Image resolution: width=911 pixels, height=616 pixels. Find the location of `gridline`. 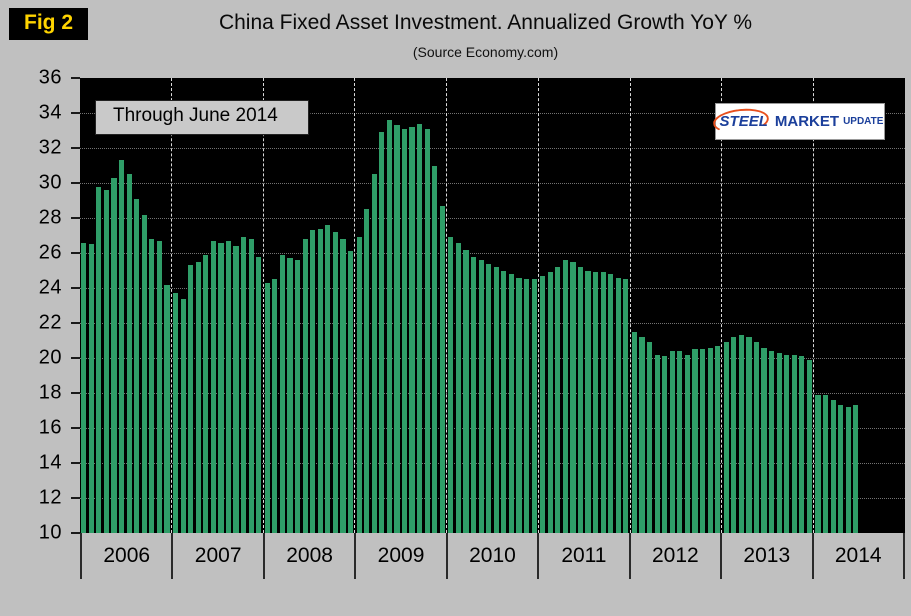

gridline is located at coordinates (492, 463).